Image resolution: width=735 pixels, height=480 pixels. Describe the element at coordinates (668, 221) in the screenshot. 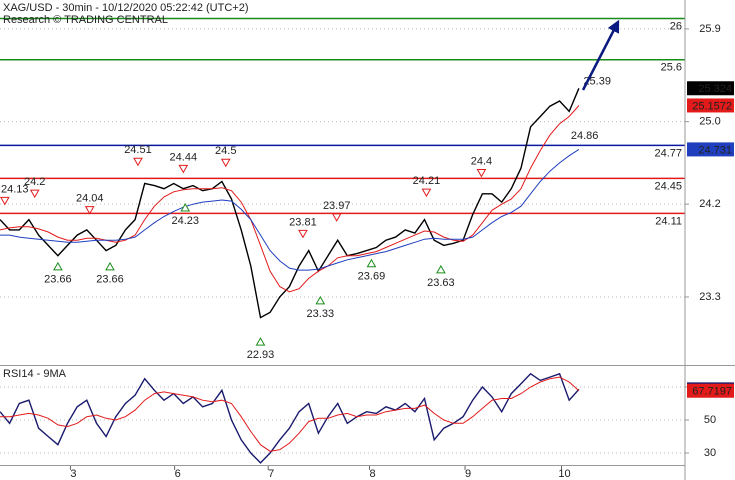

I see `level-label: 24.11` at that location.